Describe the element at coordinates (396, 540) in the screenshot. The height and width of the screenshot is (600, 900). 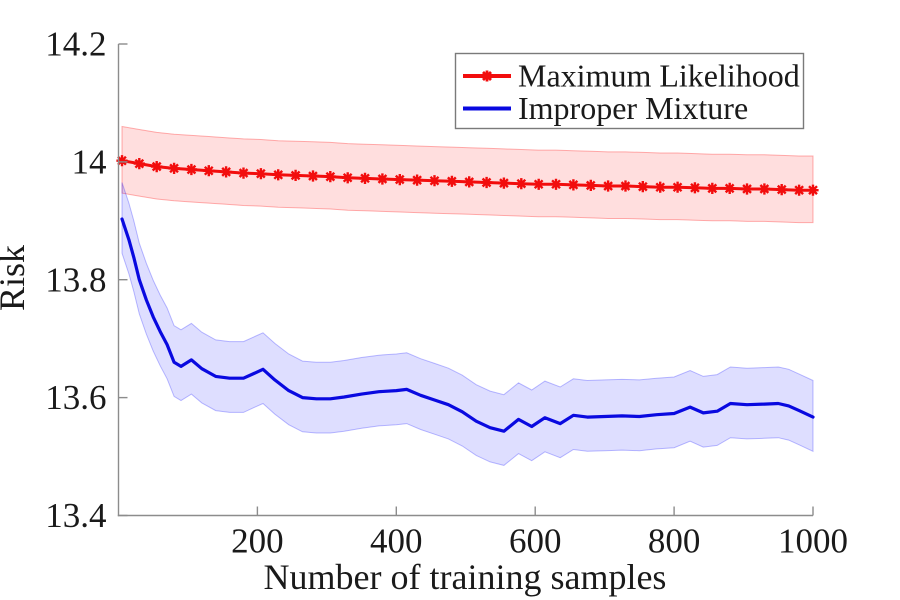
I see `x-tick-label: 400` at that location.